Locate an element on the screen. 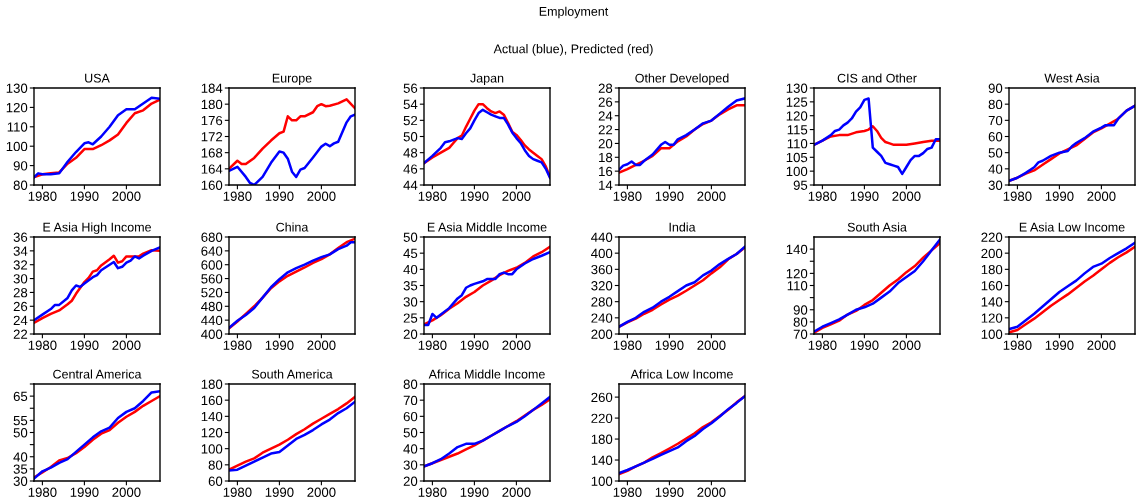  y-tick-label: 600 is located at coordinates (212, 265).